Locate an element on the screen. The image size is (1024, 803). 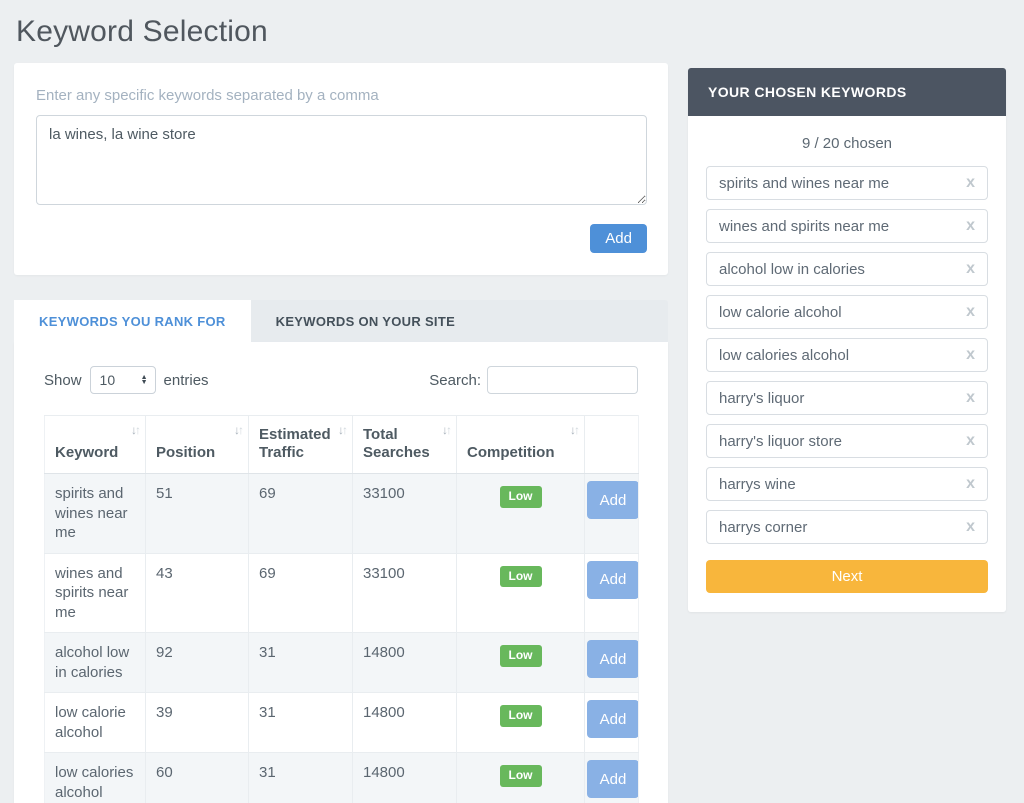
column-header-position: ↓↑ Position is located at coordinates (197, 444).